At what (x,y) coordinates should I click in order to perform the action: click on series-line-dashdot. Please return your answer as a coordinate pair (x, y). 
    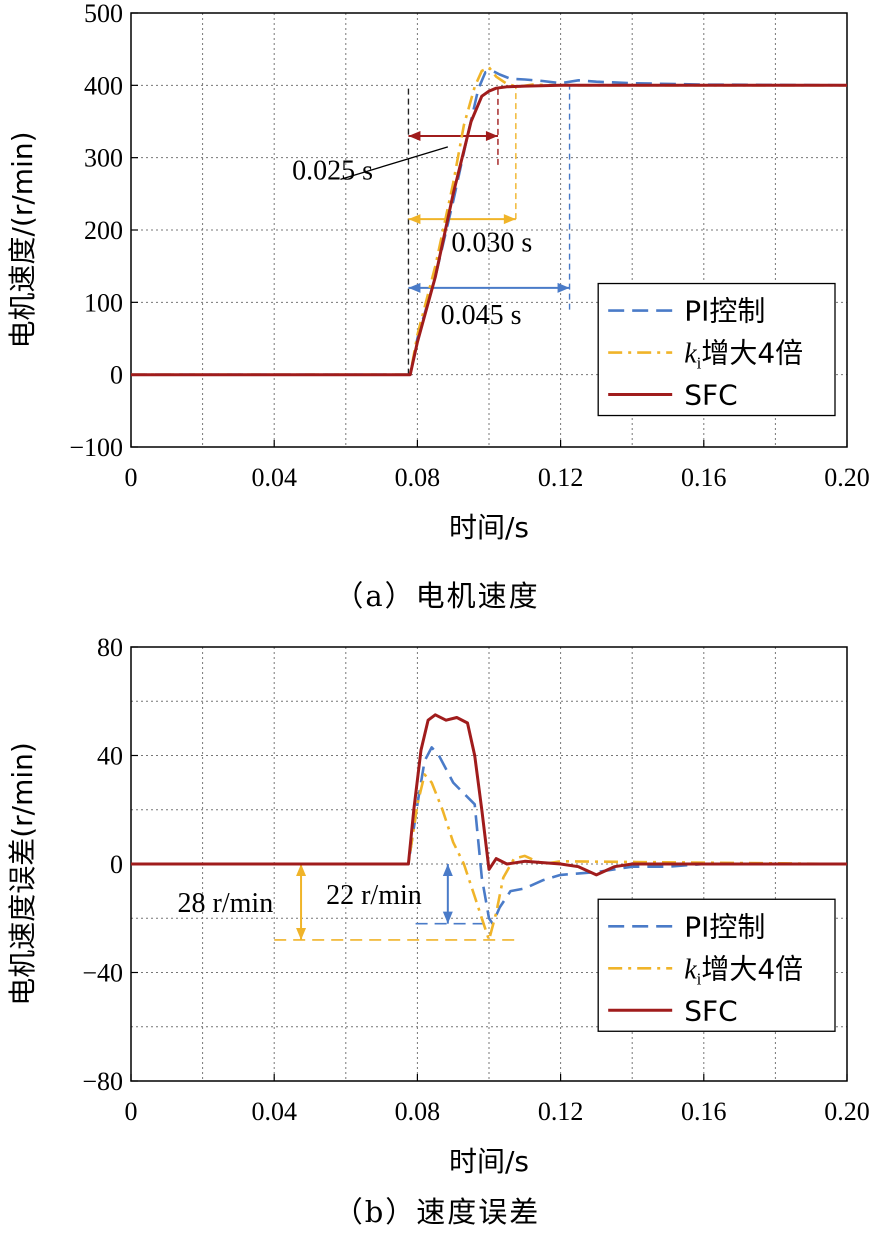
    Looking at the image, I should click on (489, 857).